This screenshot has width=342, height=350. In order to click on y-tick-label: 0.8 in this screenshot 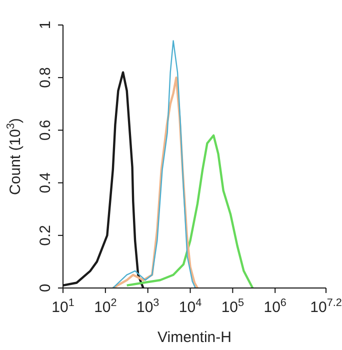, I will do `click(45, 77)`.